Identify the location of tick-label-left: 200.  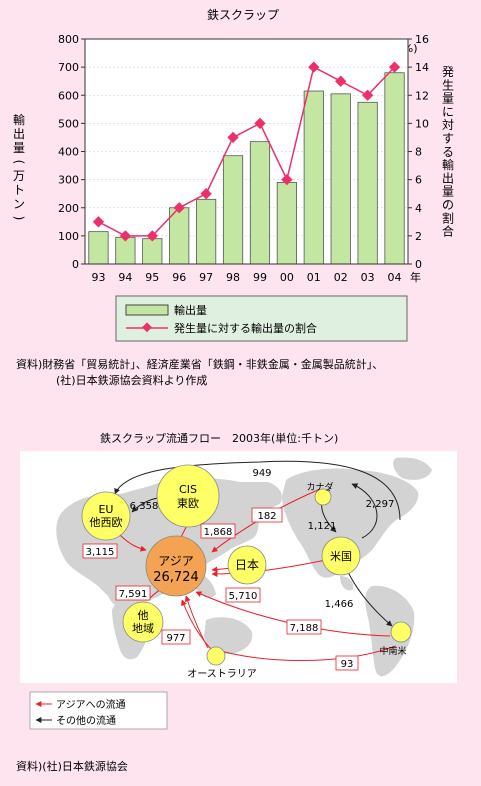
(68, 208).